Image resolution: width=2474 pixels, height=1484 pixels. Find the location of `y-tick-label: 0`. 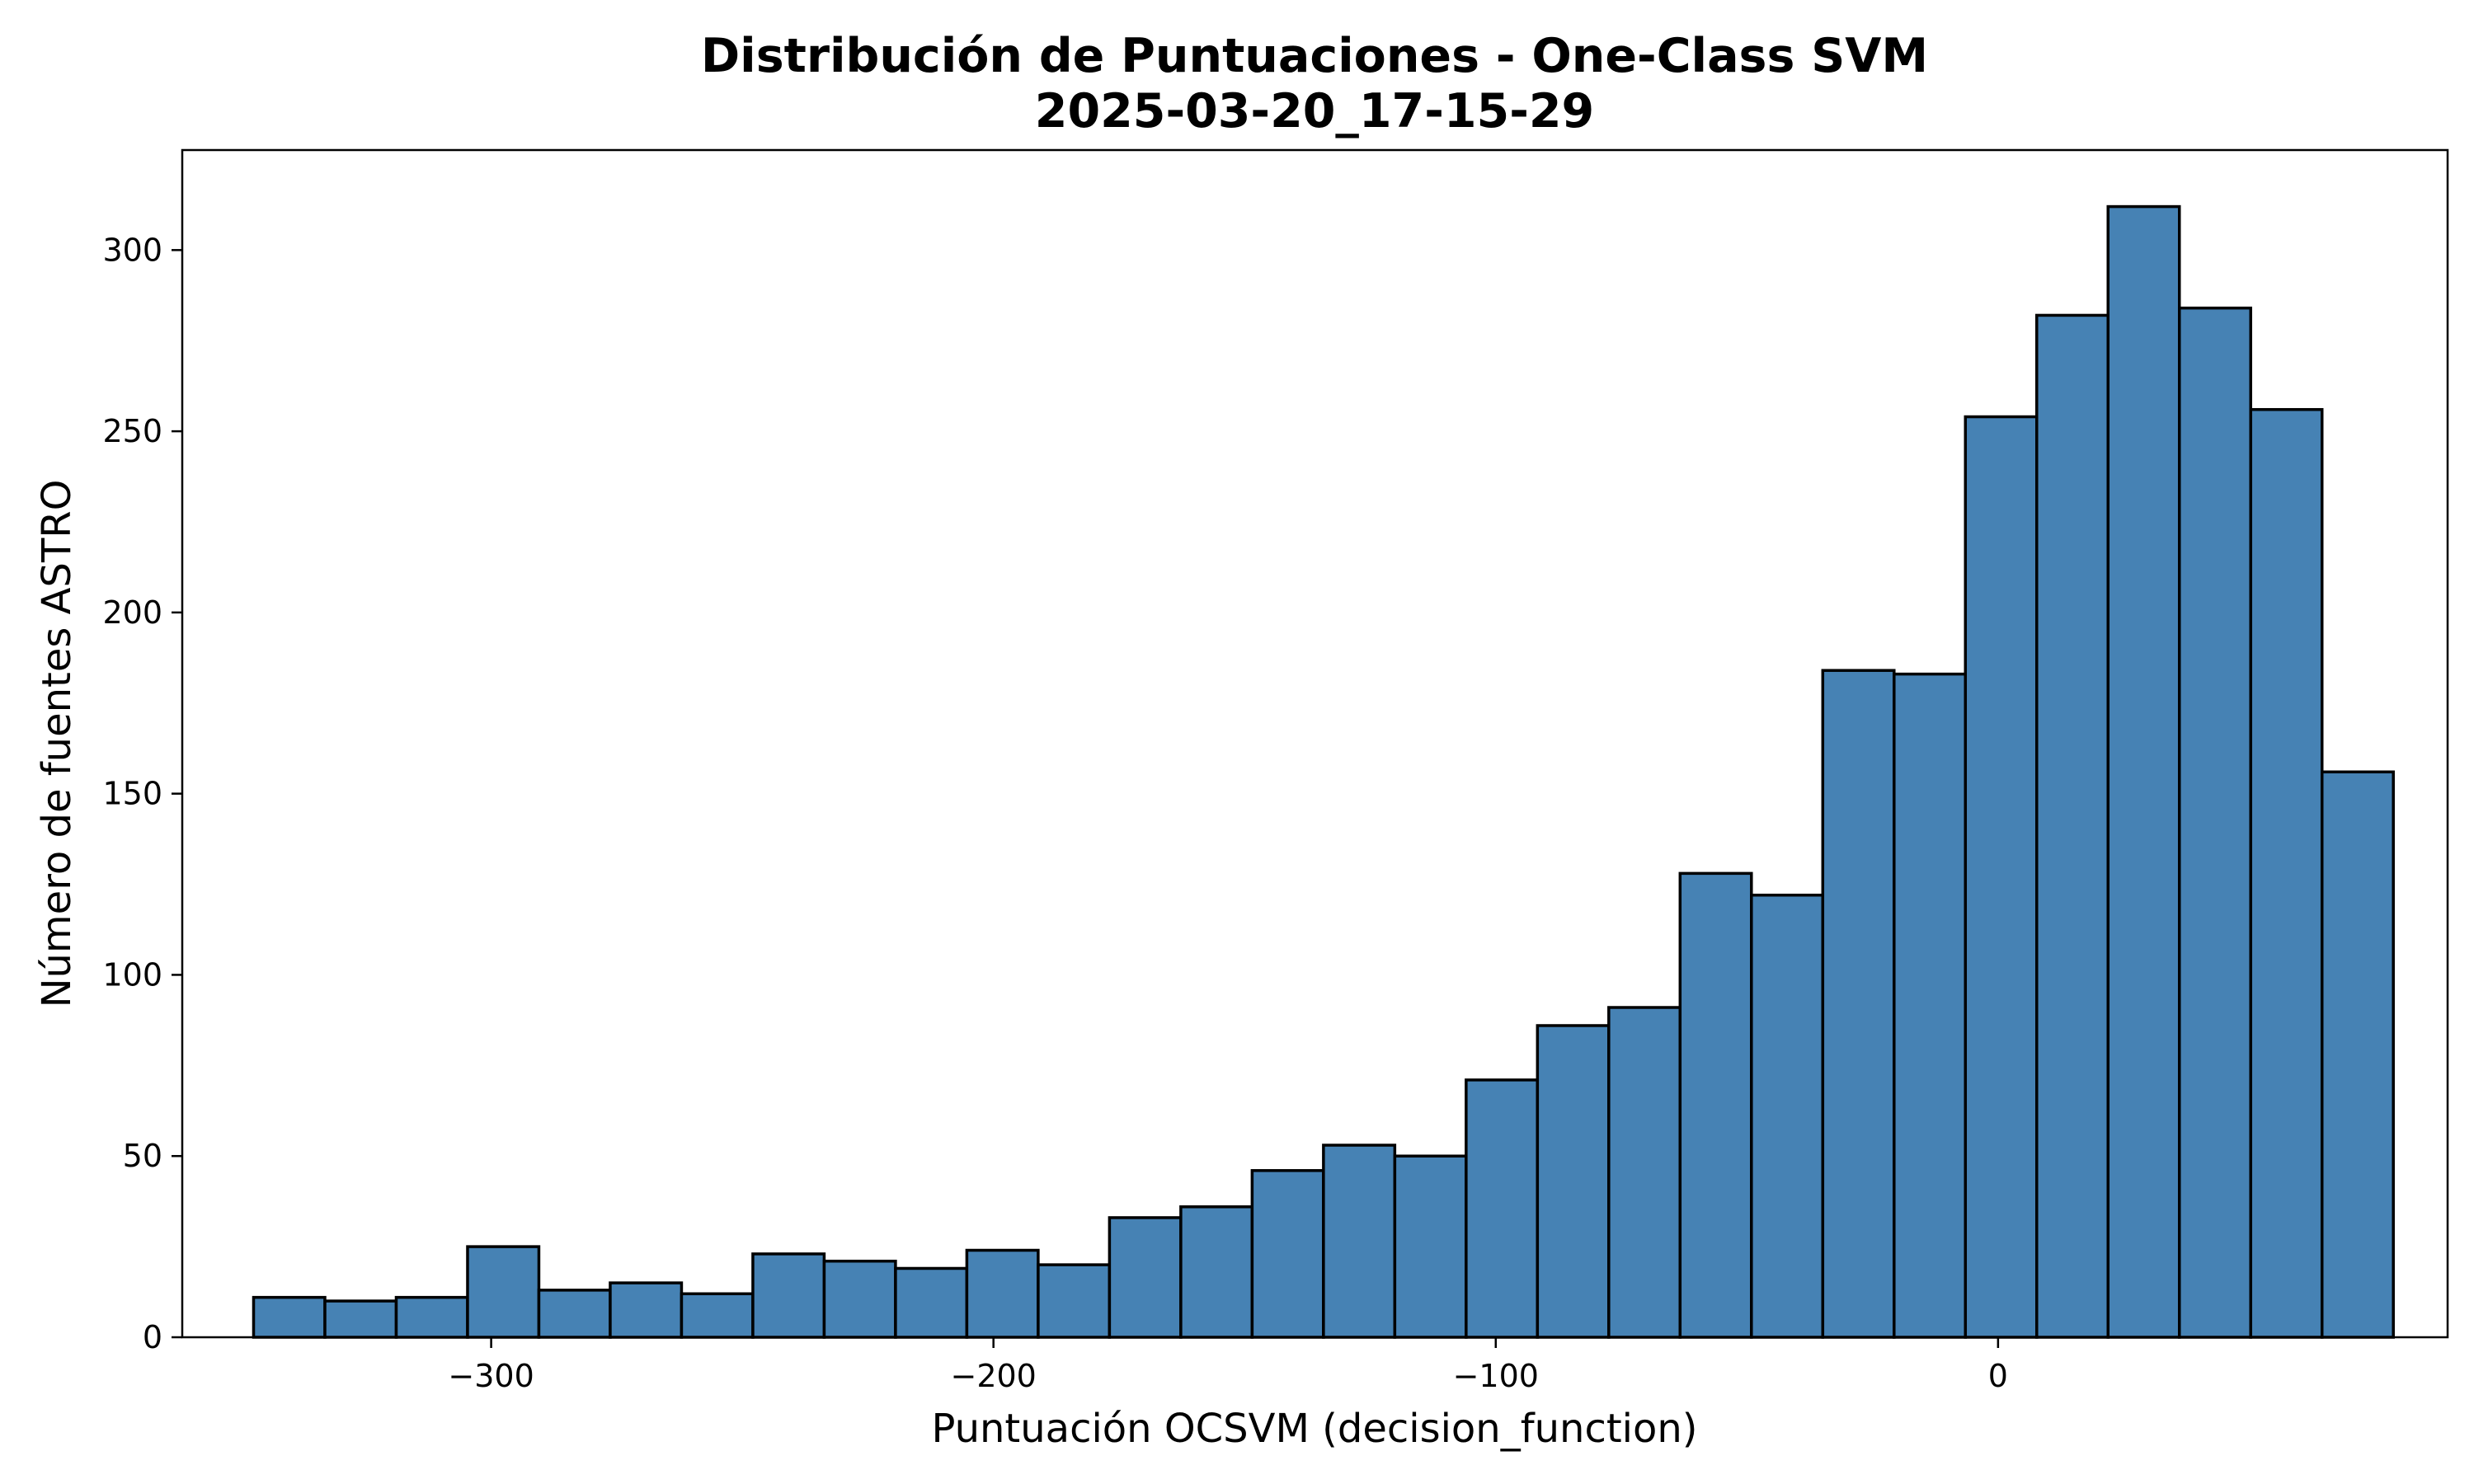

y-tick-label: 0 is located at coordinates (152, 1337).